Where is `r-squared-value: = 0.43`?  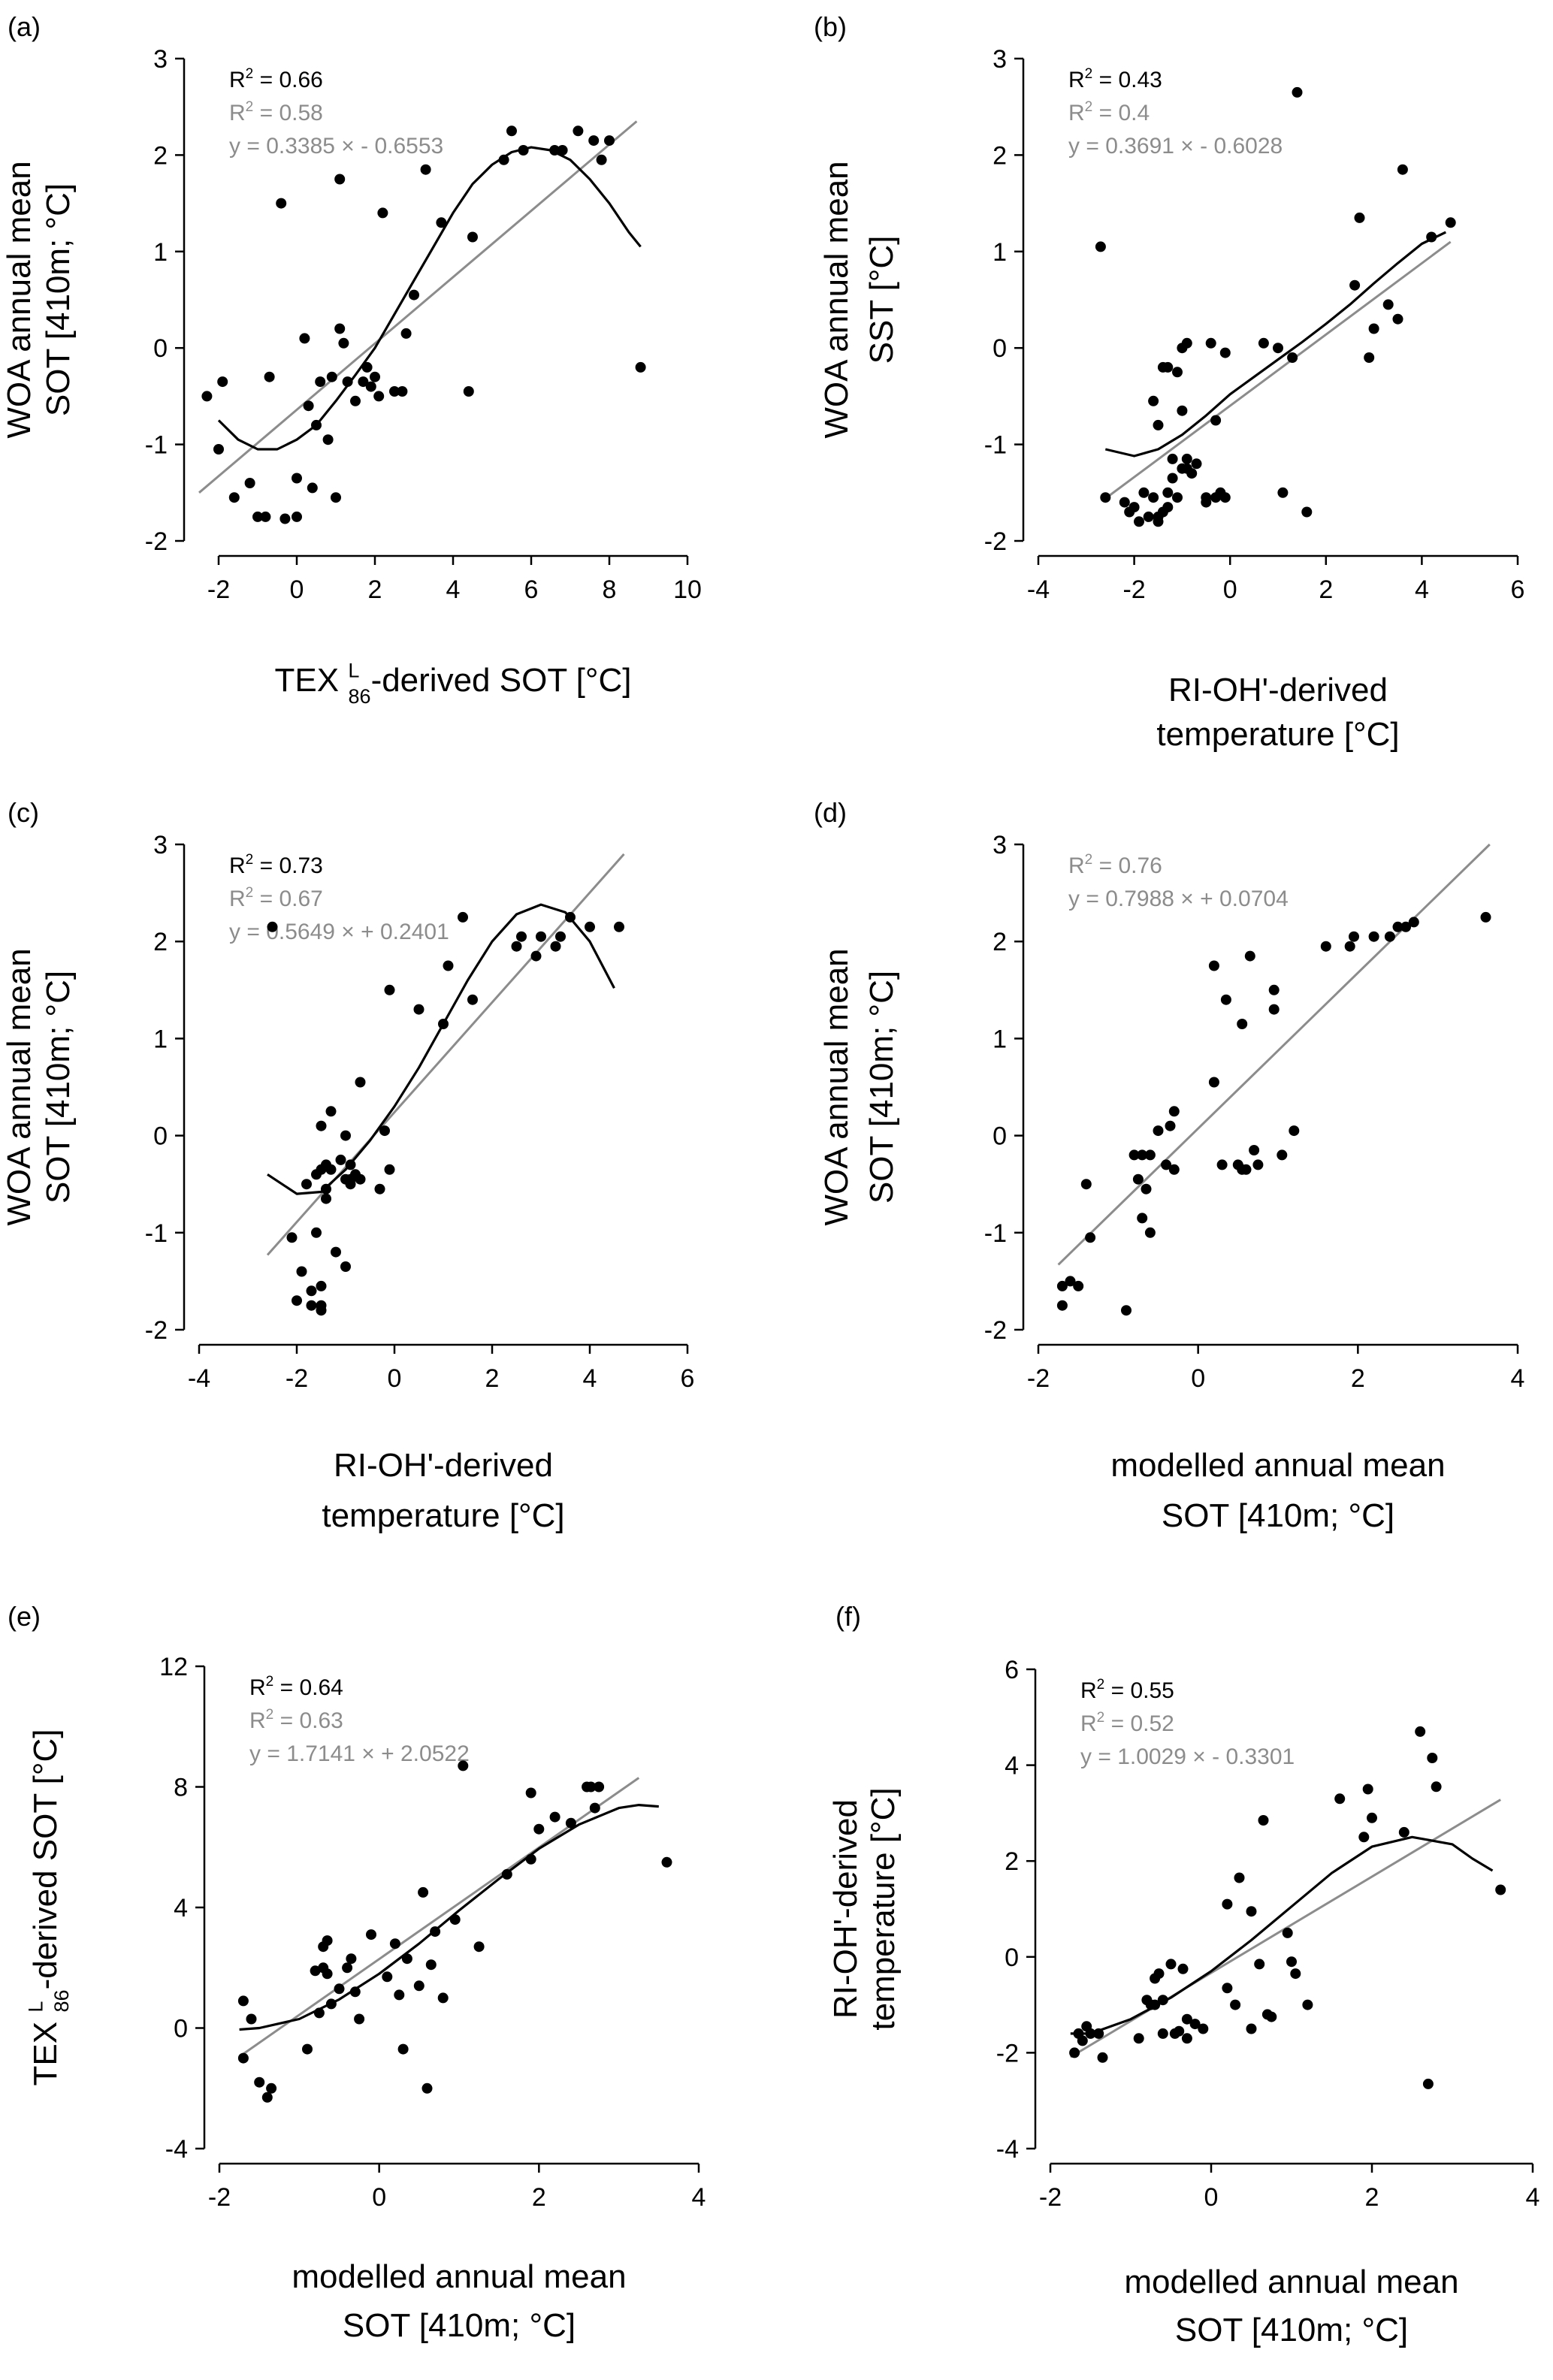 r-squared-value: = 0.43 is located at coordinates (1127, 80).